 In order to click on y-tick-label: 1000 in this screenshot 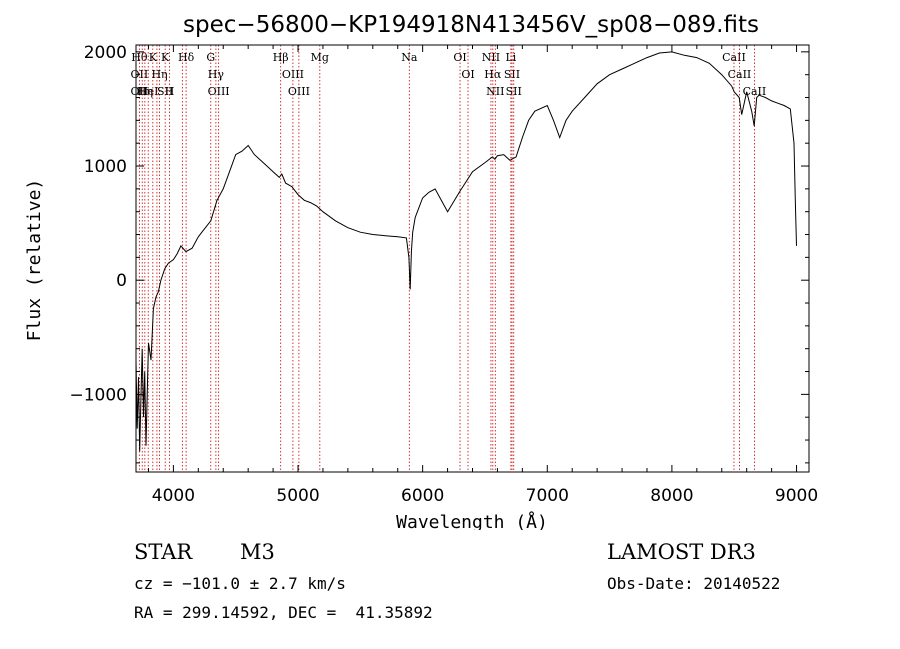, I will do `click(105, 167)`.